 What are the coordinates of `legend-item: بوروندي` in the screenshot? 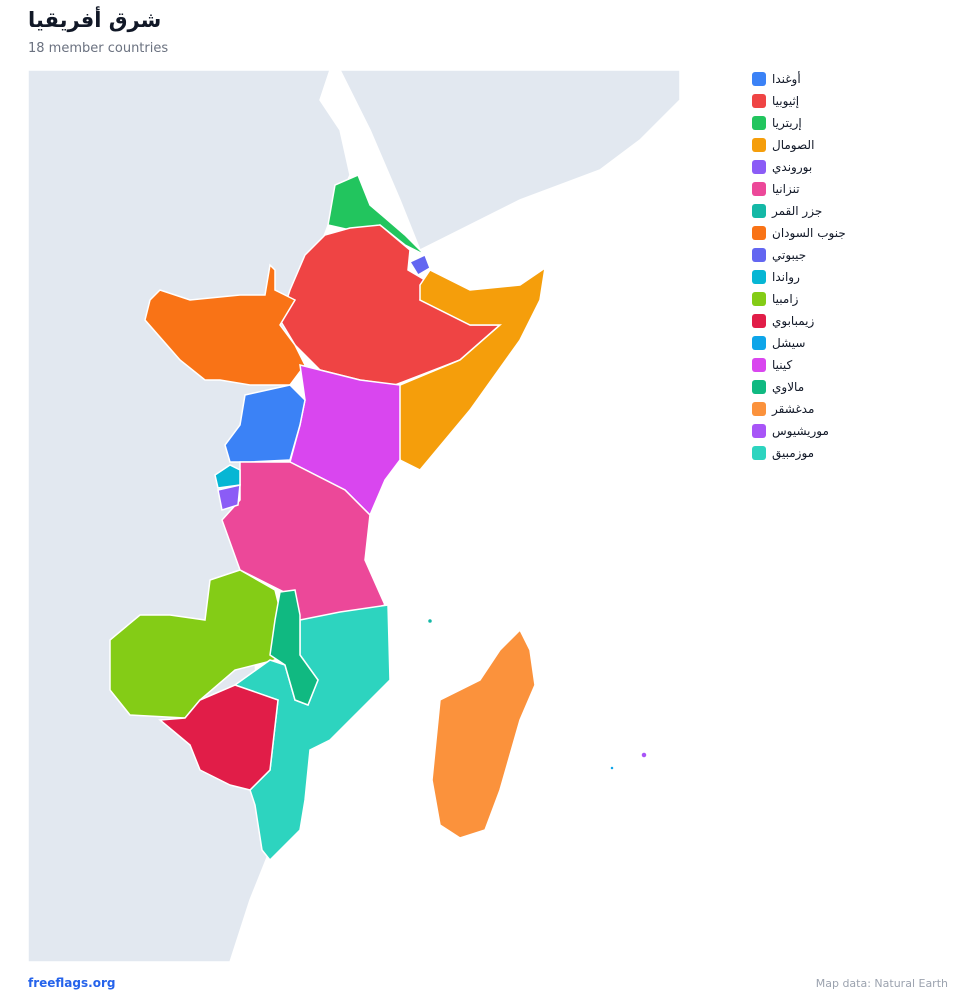 It's located at (799, 167).